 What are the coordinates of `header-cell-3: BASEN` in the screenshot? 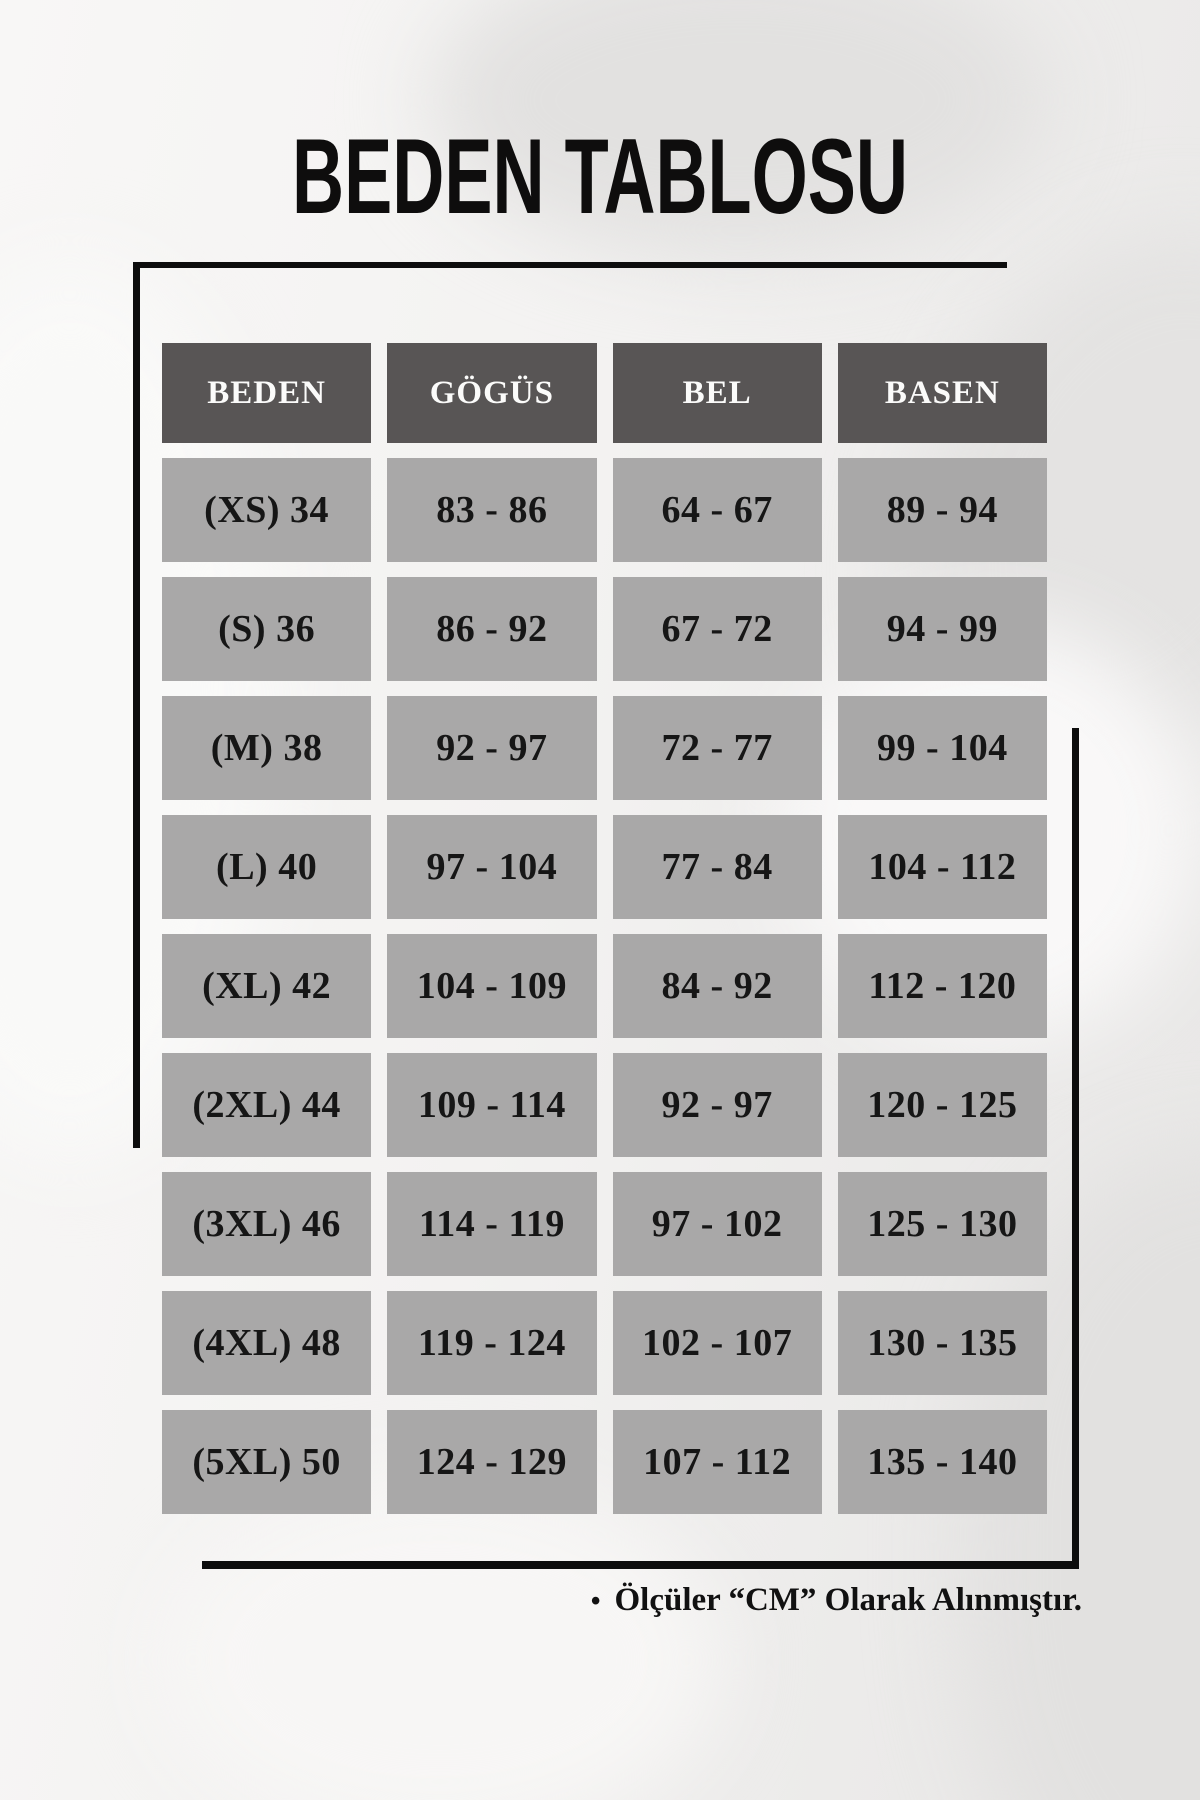 It's located at (942, 393).